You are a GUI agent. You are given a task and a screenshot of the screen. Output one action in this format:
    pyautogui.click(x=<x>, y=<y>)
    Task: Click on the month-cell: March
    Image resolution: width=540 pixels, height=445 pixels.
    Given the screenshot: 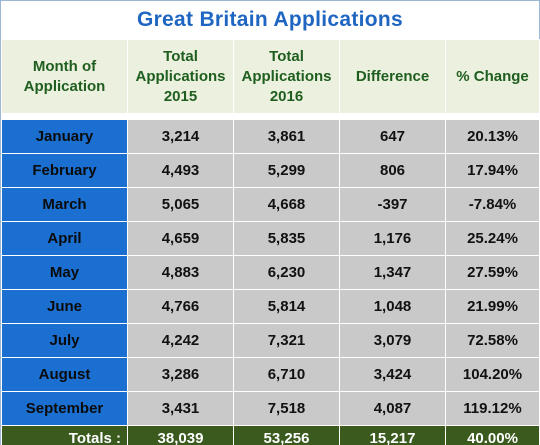 What is the action you would take?
    pyautogui.click(x=64, y=204)
    